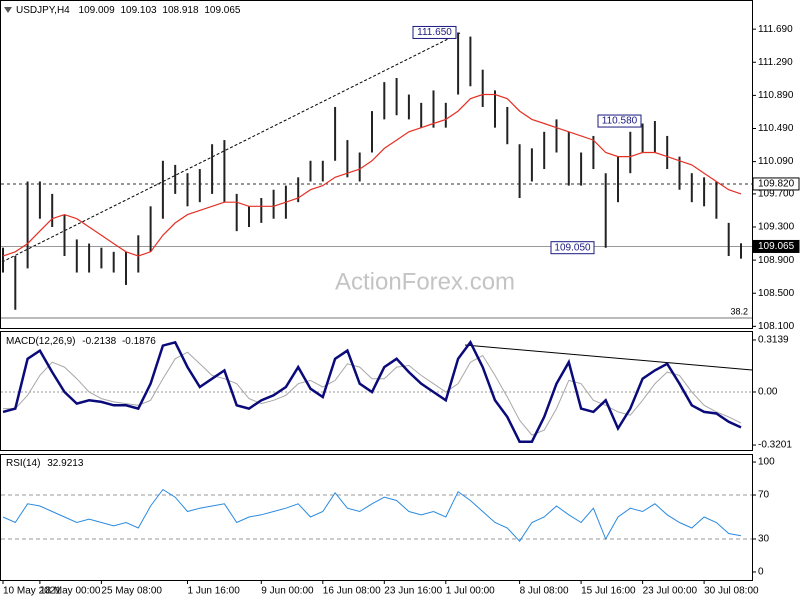 Image resolution: width=800 pixels, height=600 pixels. What do you see at coordinates (776, 326) in the screenshot?
I see `y-tick-label: 108.100` at bounding box center [776, 326].